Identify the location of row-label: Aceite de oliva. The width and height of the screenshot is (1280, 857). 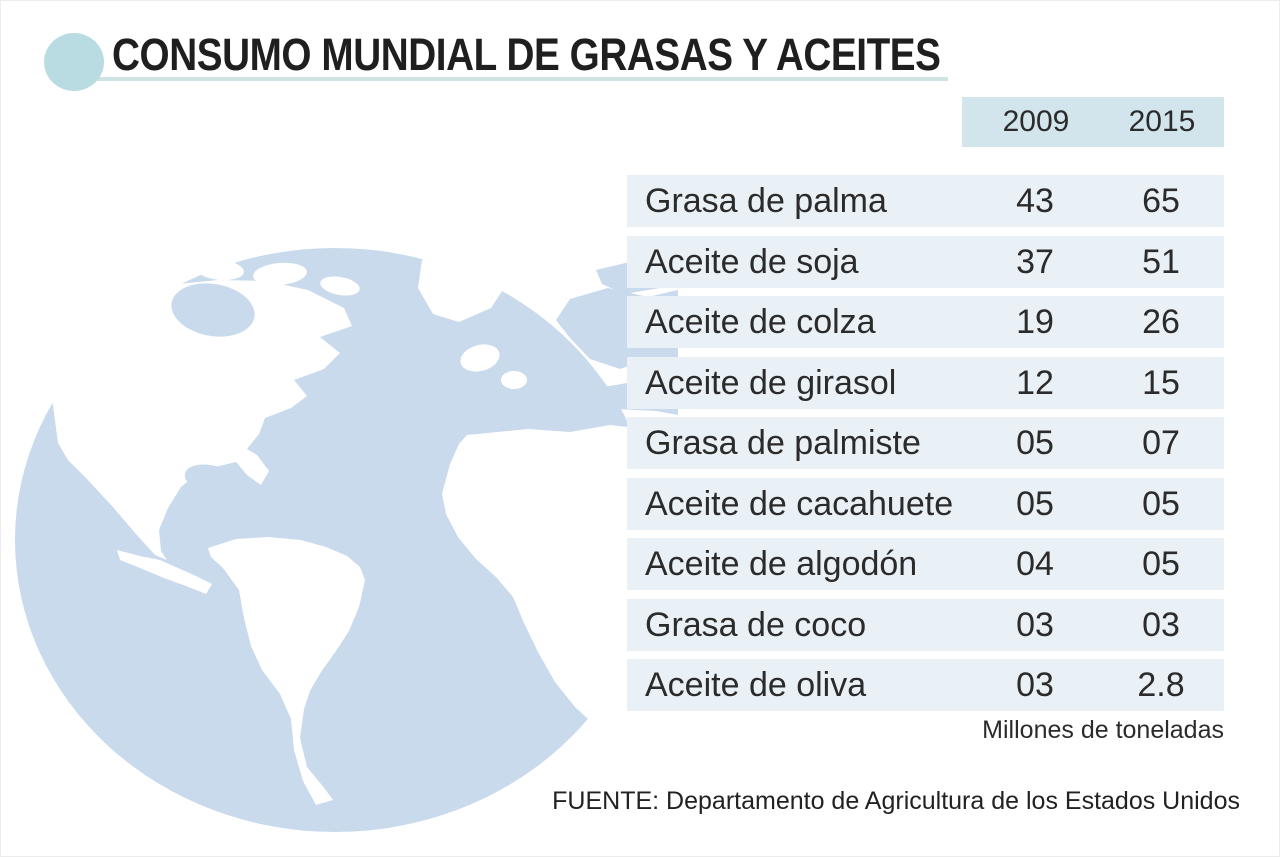
(756, 685).